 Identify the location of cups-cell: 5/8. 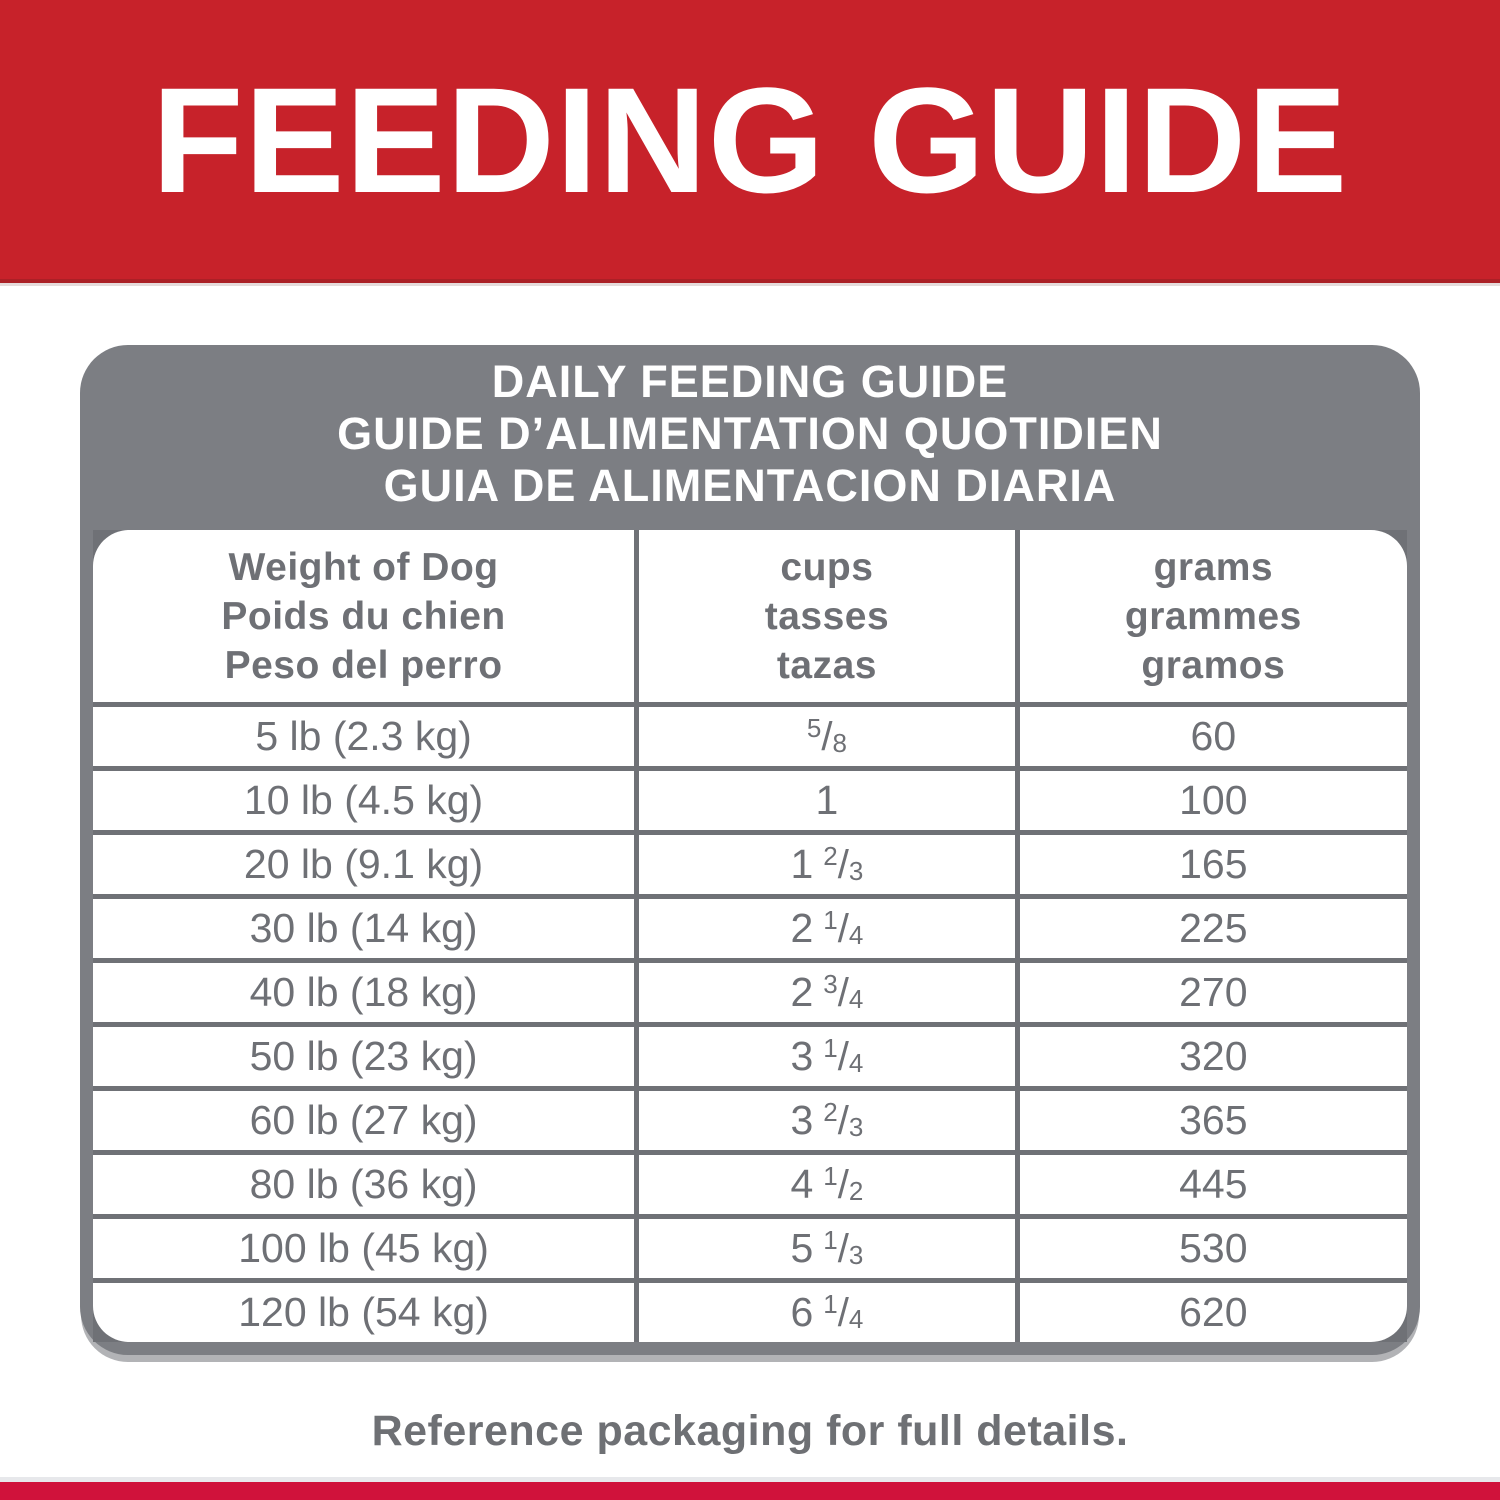
(827, 736).